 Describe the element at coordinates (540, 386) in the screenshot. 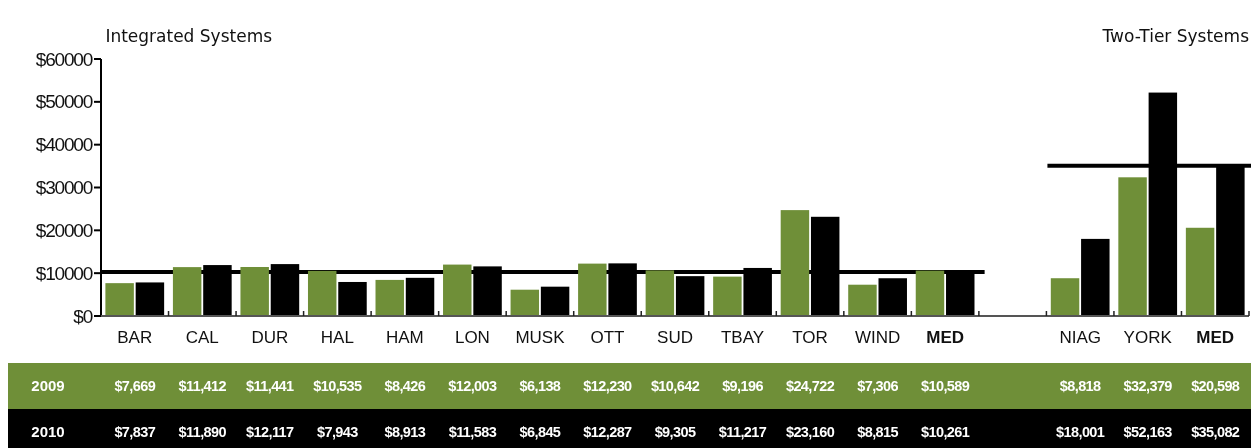

I see `data-label: $6,138` at that location.